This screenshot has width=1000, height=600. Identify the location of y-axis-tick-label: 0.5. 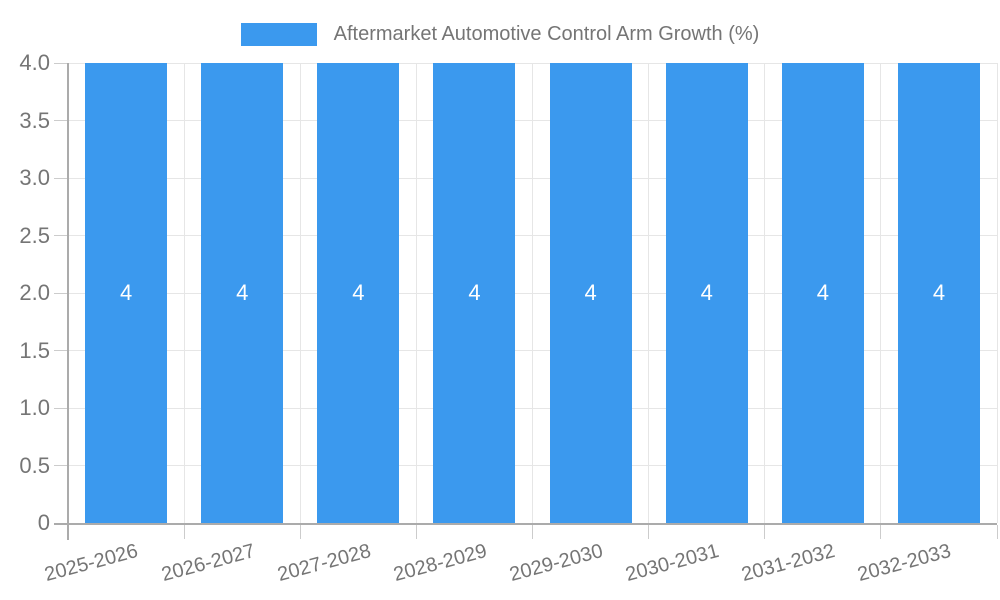
(34, 465).